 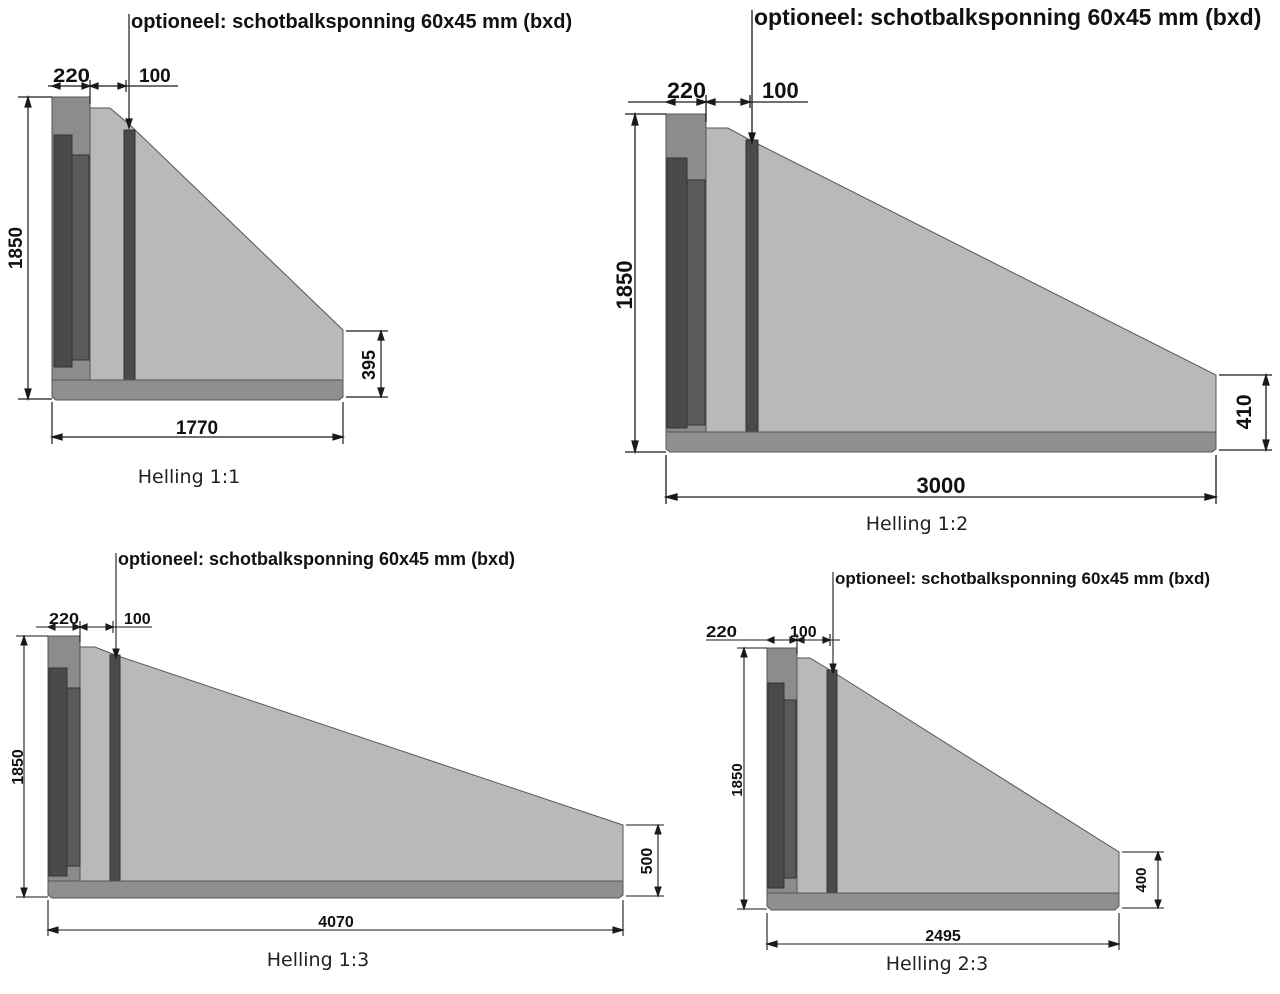 I want to click on dim-length: 4070, so click(x=336, y=922).